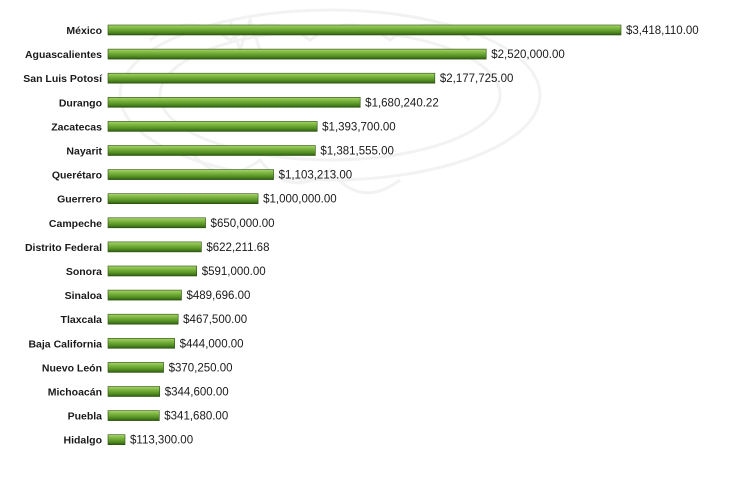  Describe the element at coordinates (237, 248) in the screenshot. I see `value-label-9: $622,211.68` at that location.